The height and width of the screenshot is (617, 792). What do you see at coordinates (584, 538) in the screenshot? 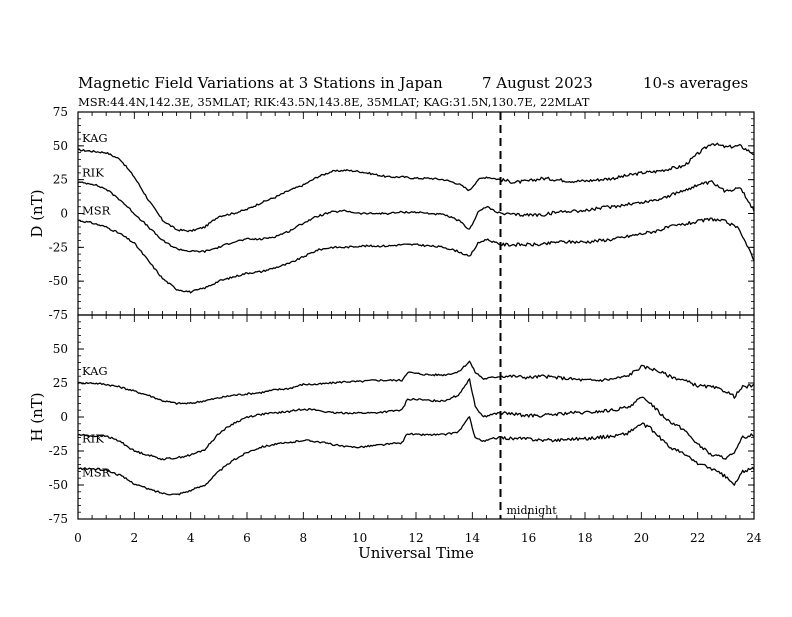
I see `x-tick-label: 18` at bounding box center [584, 538].